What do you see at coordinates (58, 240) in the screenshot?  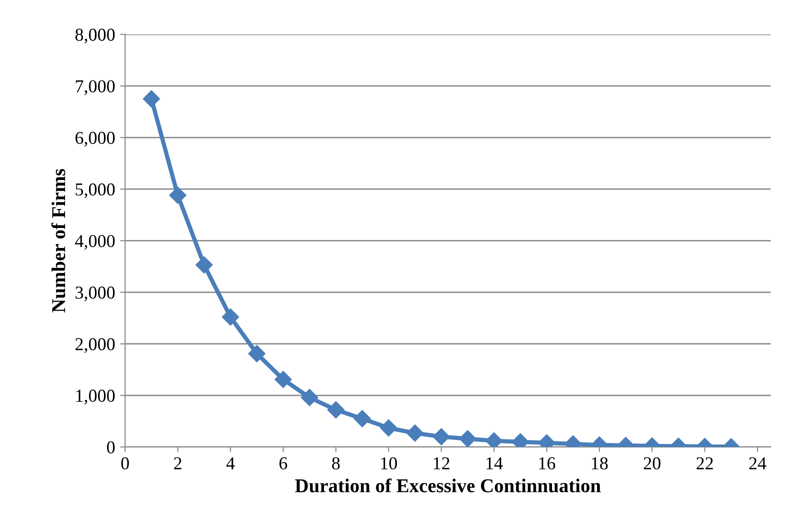 I see `y-axis-title: Number of Firms` at bounding box center [58, 240].